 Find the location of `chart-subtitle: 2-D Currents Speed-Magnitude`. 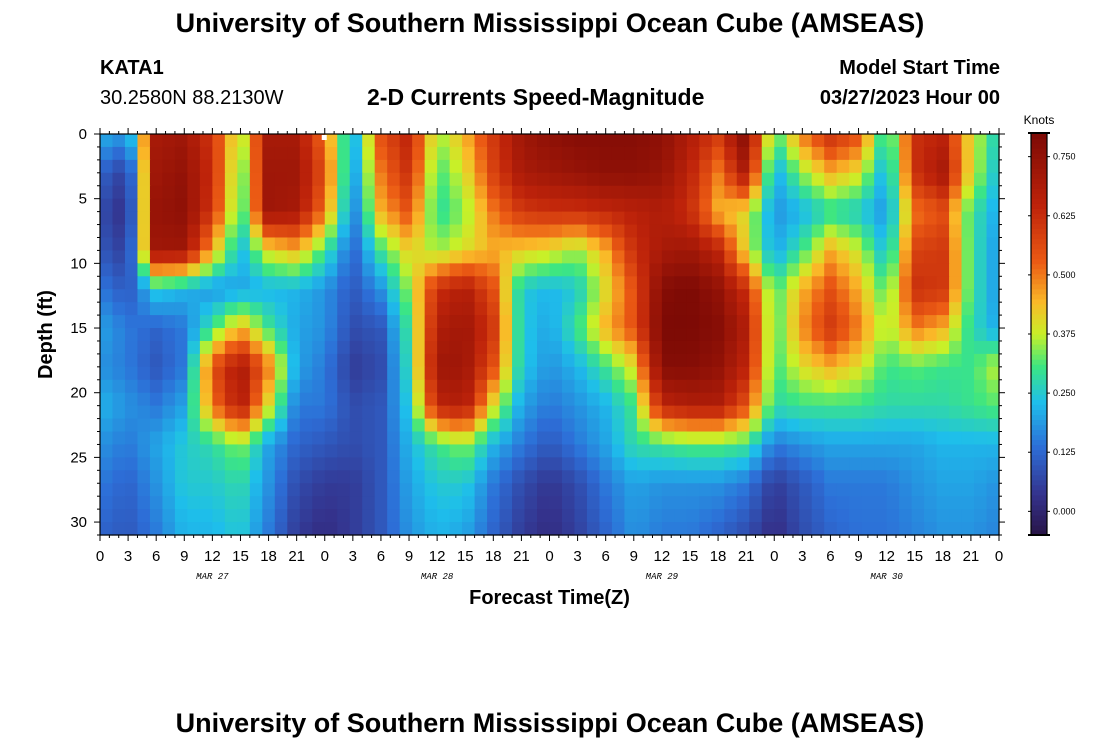

chart-subtitle: 2-D Currents Speed-Magnitude is located at coordinates (536, 97).